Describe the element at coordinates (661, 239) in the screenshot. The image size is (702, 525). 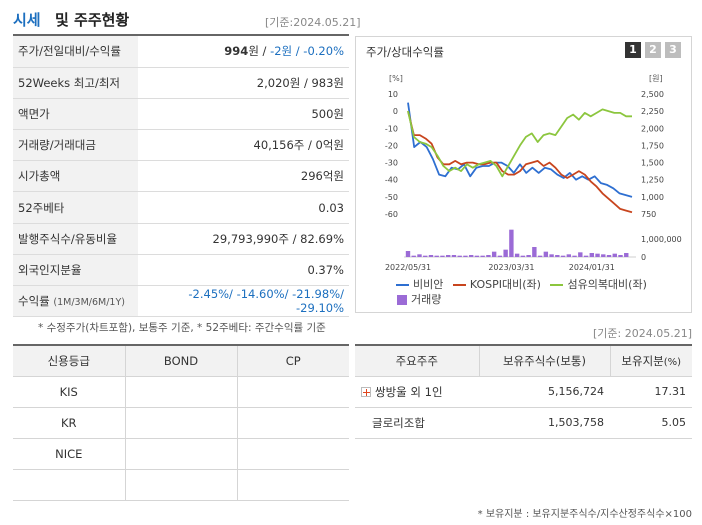
I see `volume-tick-label: 1,000,000` at that location.